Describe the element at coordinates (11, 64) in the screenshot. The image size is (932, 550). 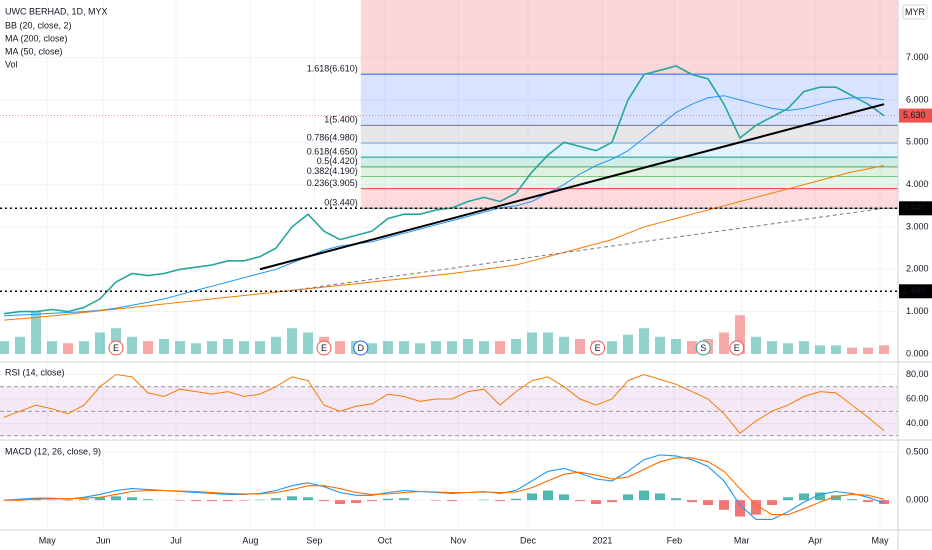
I see `indicator-label: Vol` at that location.